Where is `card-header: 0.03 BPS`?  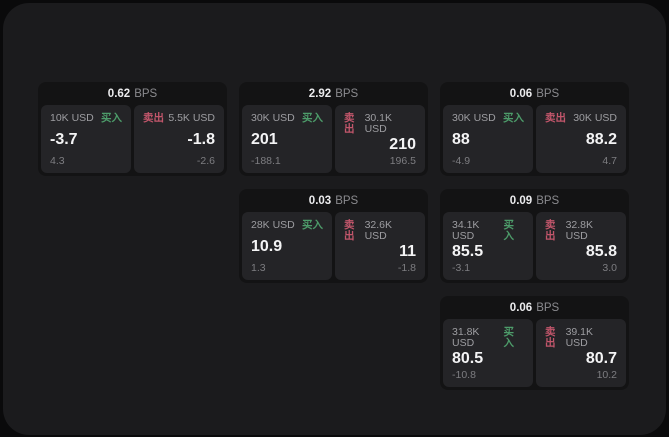 card-header: 0.03 BPS is located at coordinates (333, 200).